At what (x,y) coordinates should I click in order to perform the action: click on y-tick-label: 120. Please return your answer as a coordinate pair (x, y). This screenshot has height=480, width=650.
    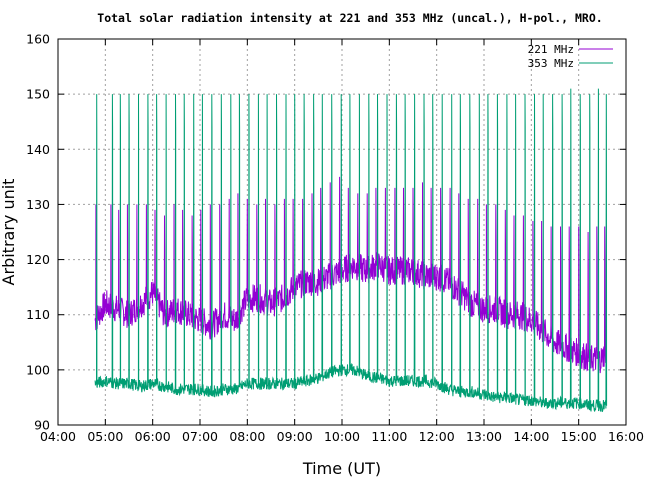
    Looking at the image, I should click on (38, 259).